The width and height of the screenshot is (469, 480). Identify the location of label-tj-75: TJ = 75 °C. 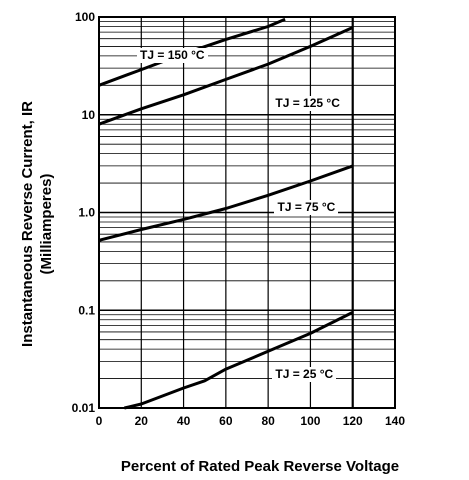
(306, 208).